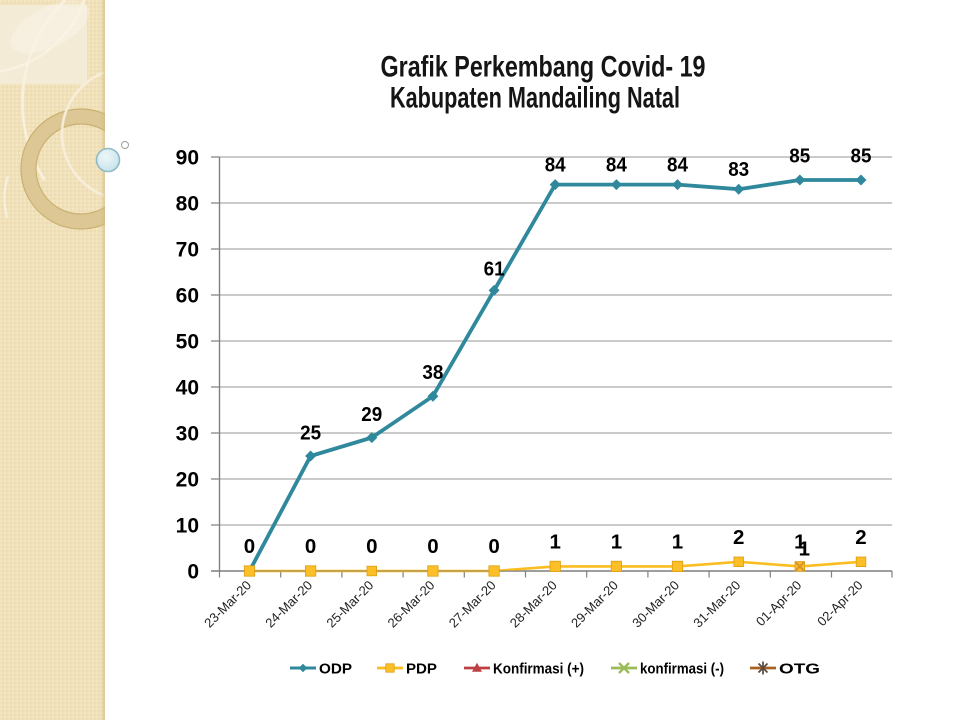 The height and width of the screenshot is (720, 960). What do you see at coordinates (535, 98) in the screenshot?
I see `svg-text: Kabupaten Mandailing Natal` at bounding box center [535, 98].